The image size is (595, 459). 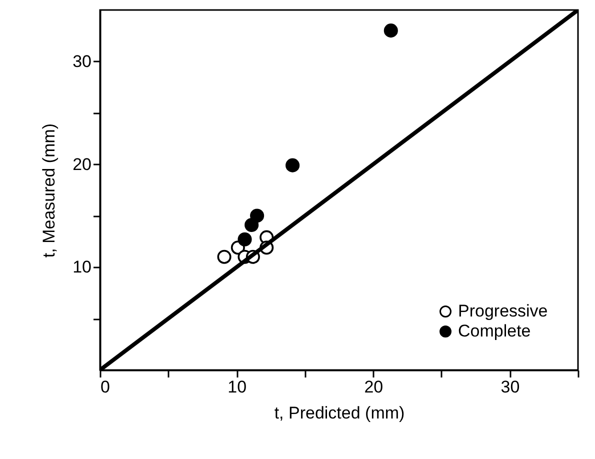 I want to click on y-axis-title: t, Measured (mm), so click(x=49, y=190).